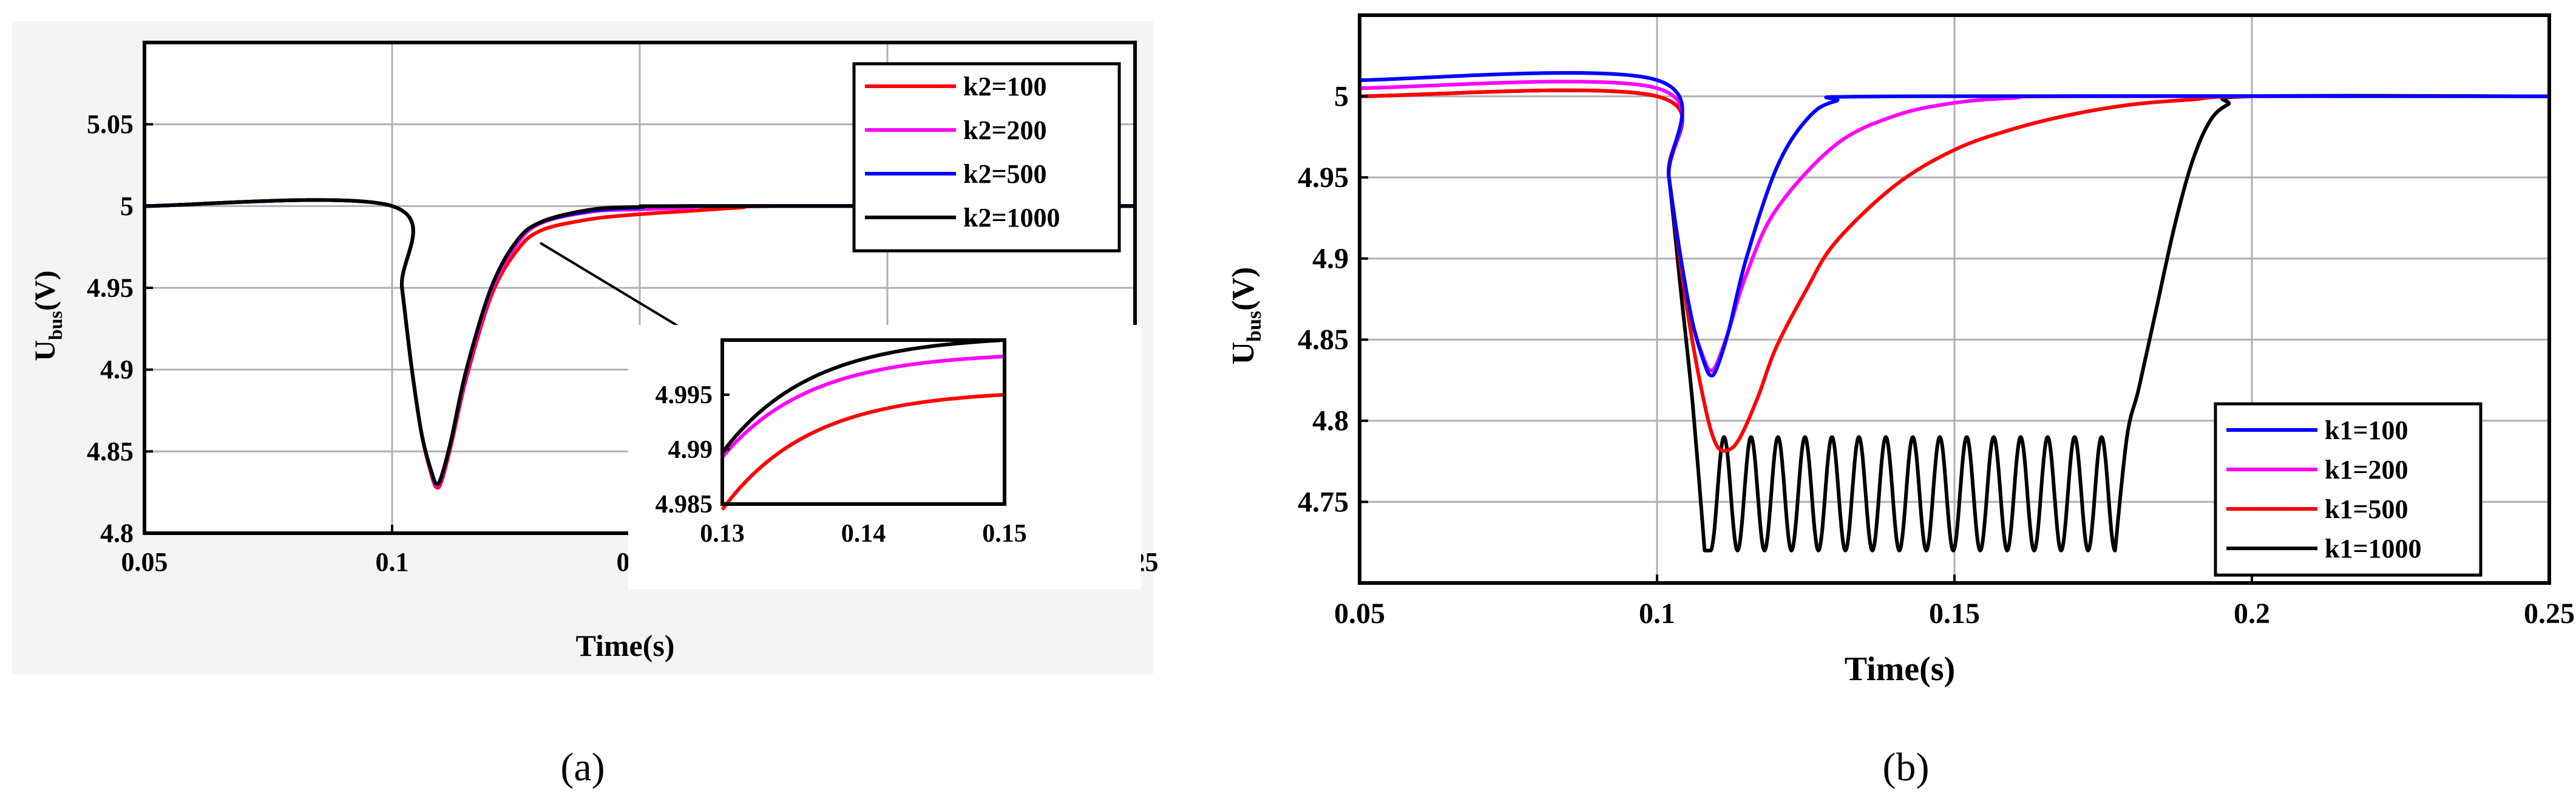  Describe the element at coordinates (1244, 353) in the screenshot. I see `panel-b-ylabel-main: U` at that location.